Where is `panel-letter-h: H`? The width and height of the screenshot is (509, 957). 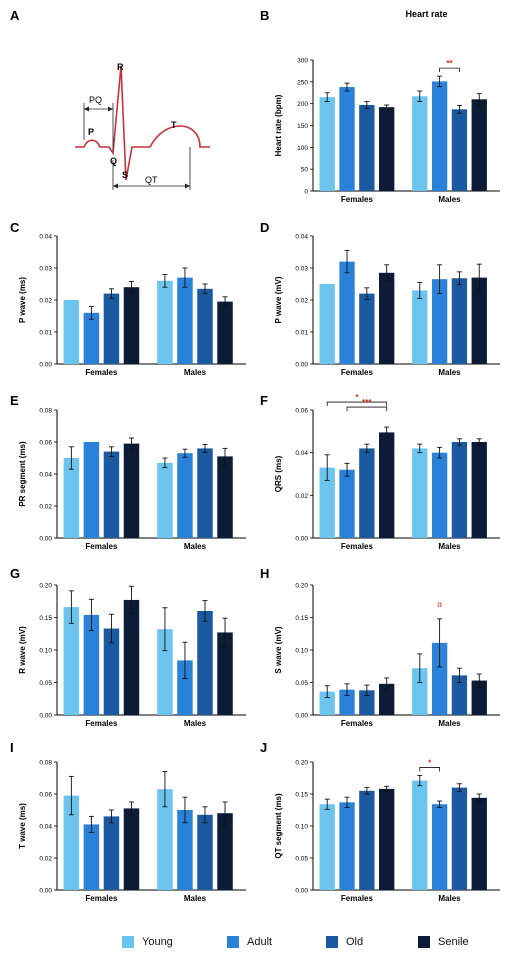
panel-letter-h: H is located at coordinates (264, 573).